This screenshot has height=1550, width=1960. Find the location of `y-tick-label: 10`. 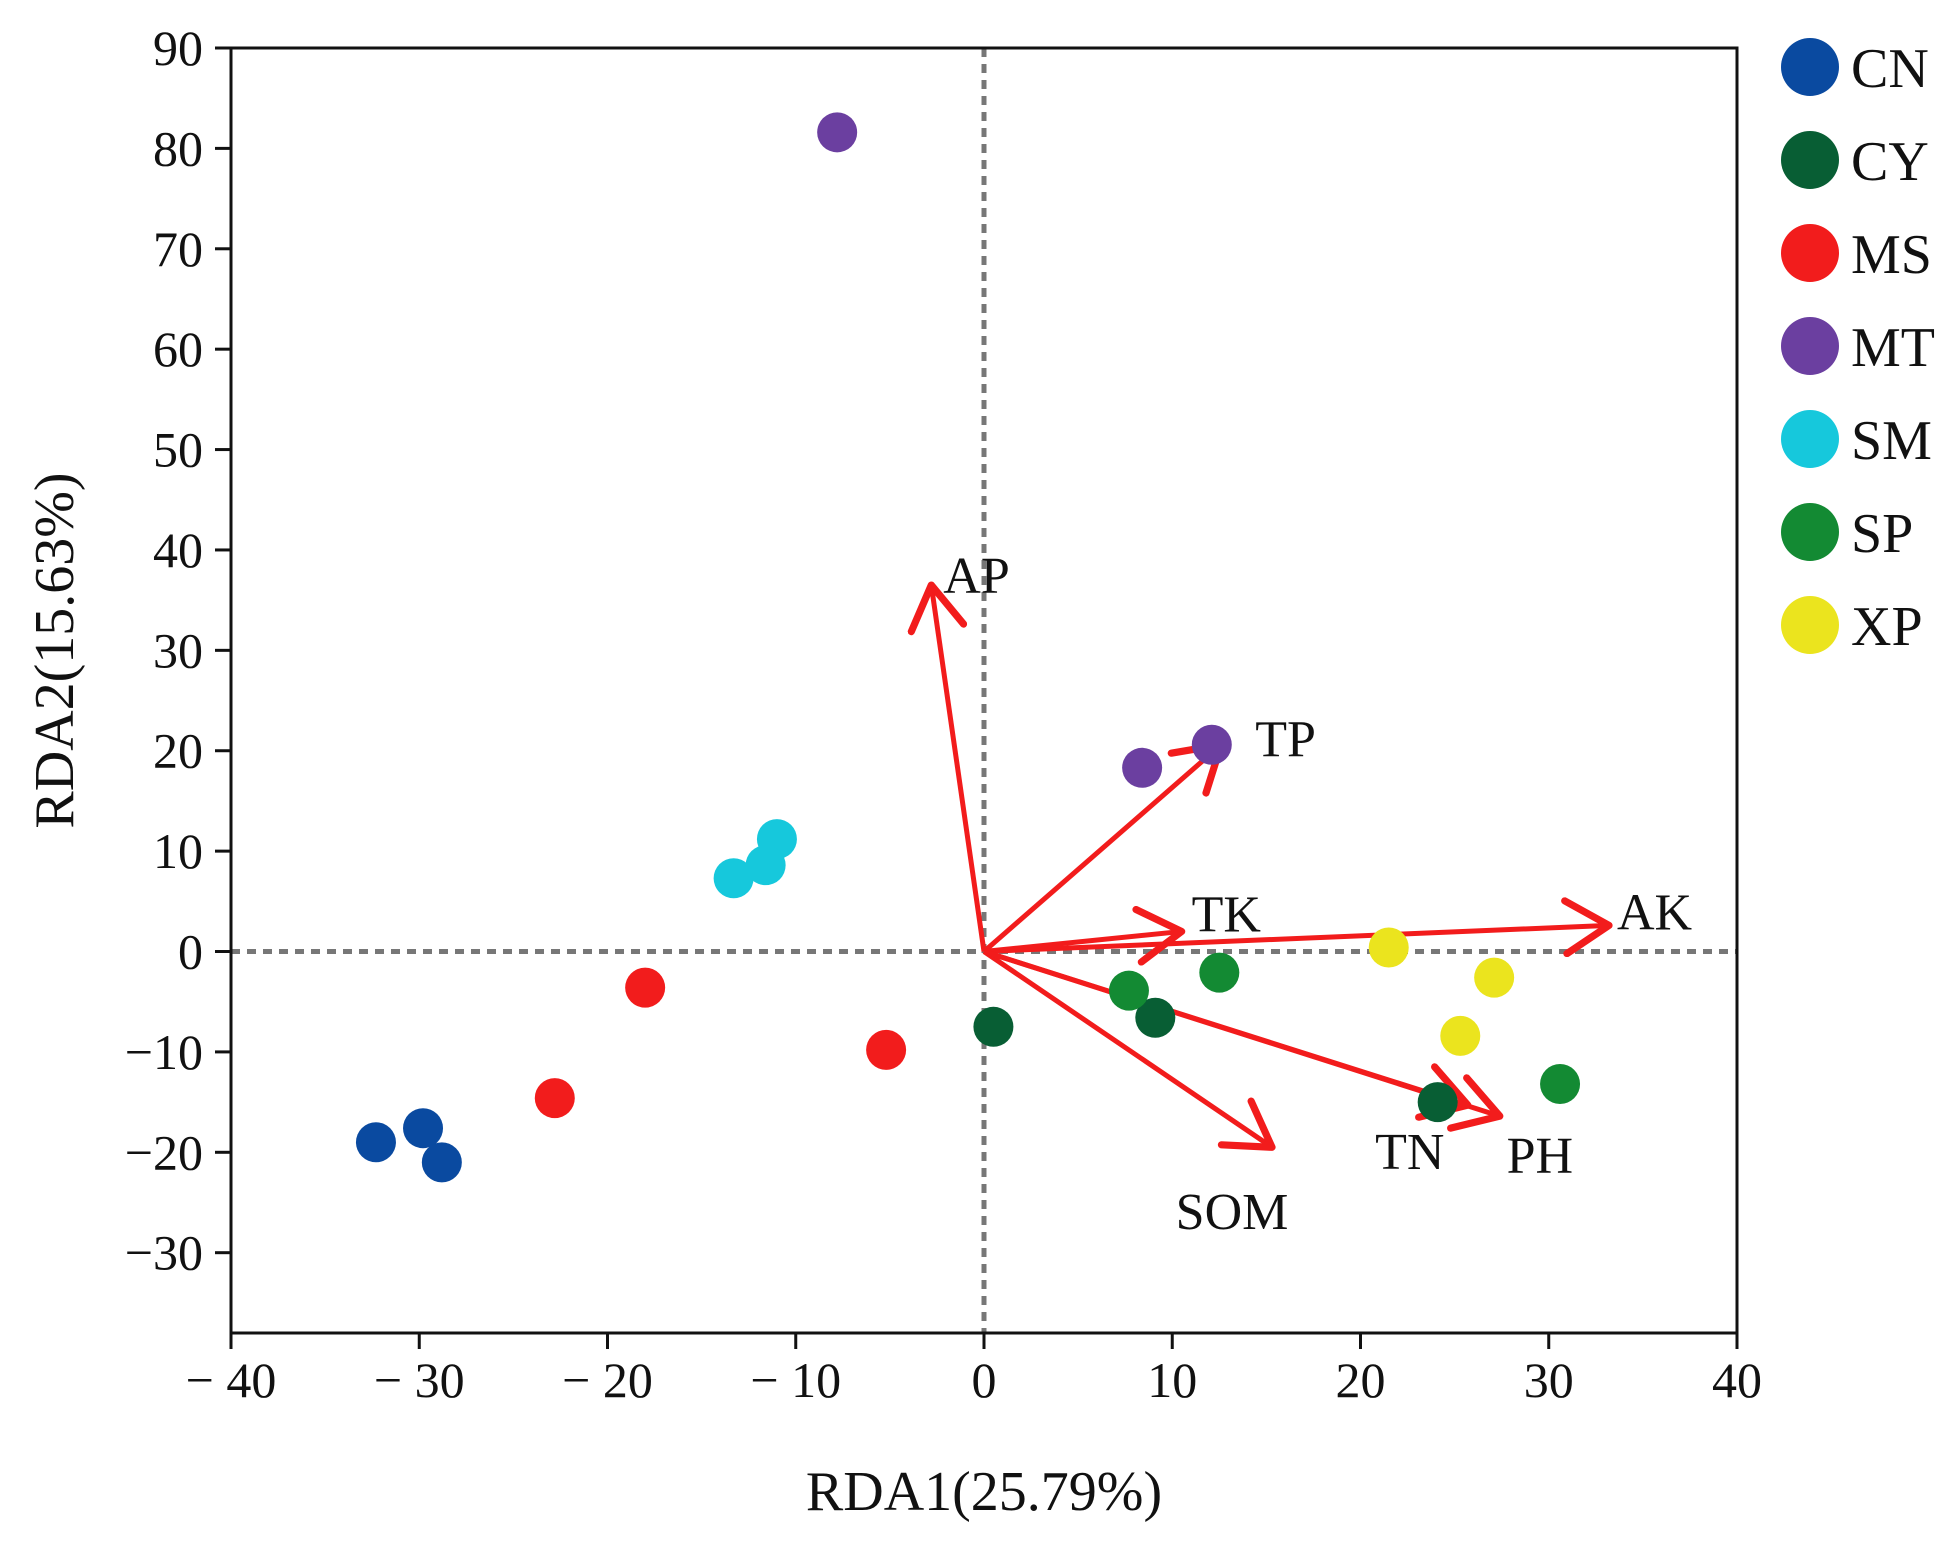

y-tick-label: 10 is located at coordinates (178, 851).